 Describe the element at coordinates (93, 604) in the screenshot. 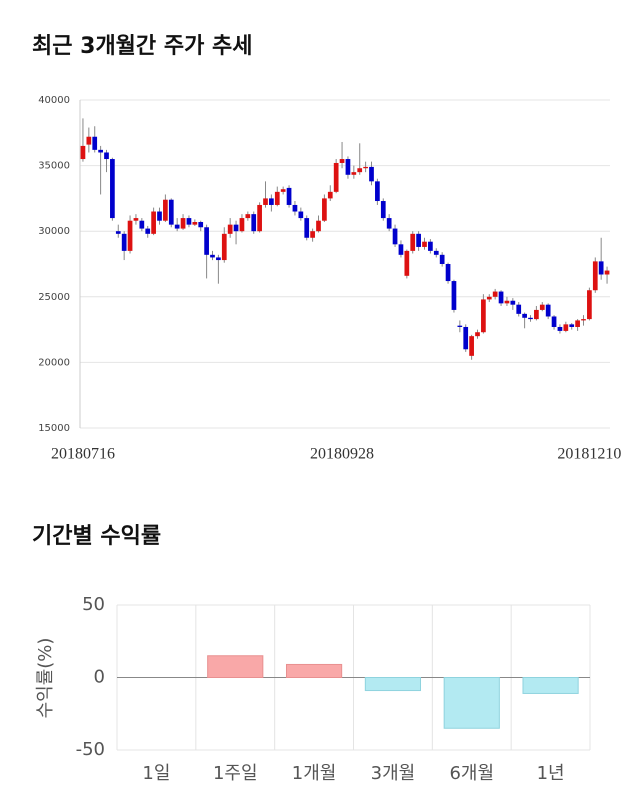

I see `y-tick-label: 50` at that location.